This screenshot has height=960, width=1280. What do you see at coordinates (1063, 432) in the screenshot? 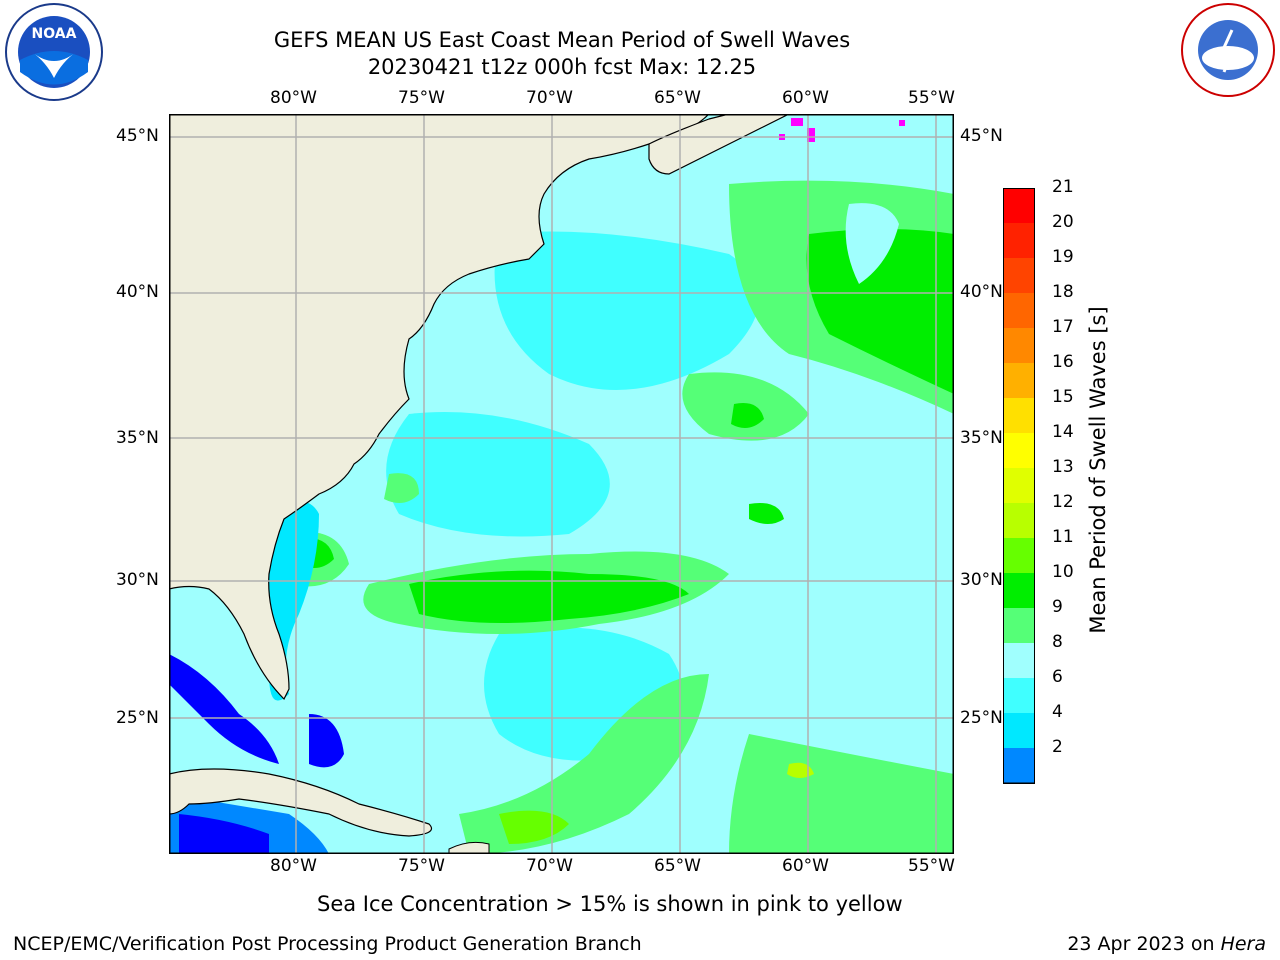
I see `colorbar-tick-label: 14` at bounding box center [1063, 432].